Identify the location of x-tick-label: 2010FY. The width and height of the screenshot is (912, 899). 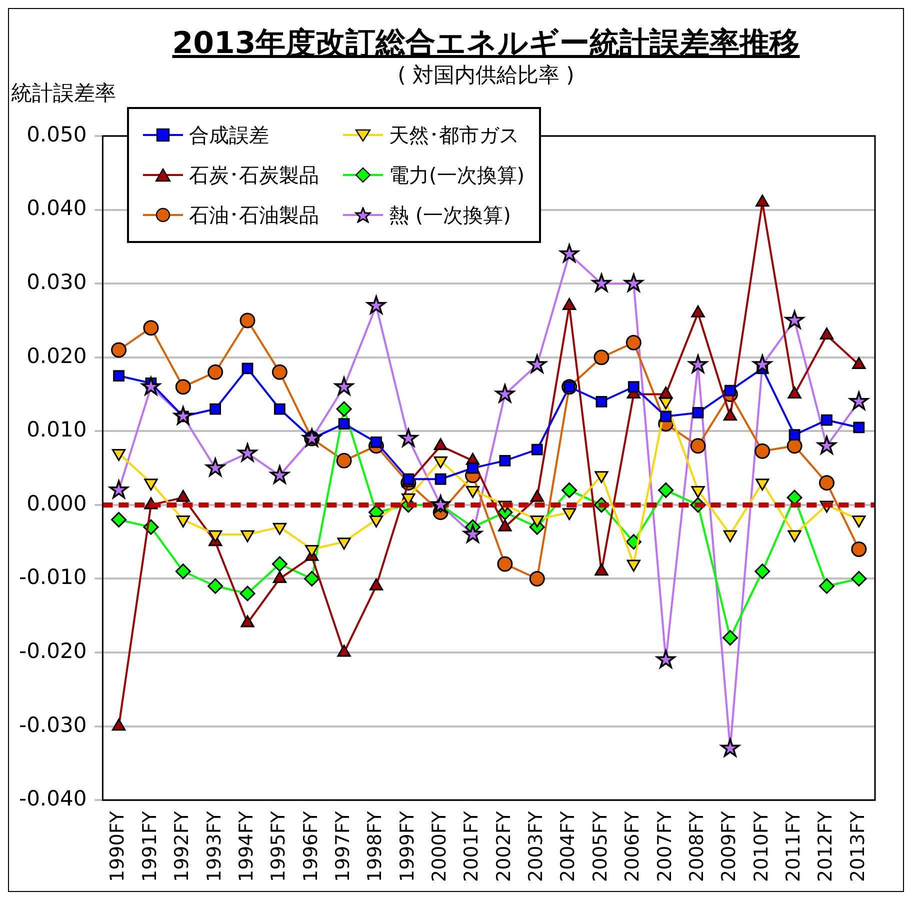
(761, 846).